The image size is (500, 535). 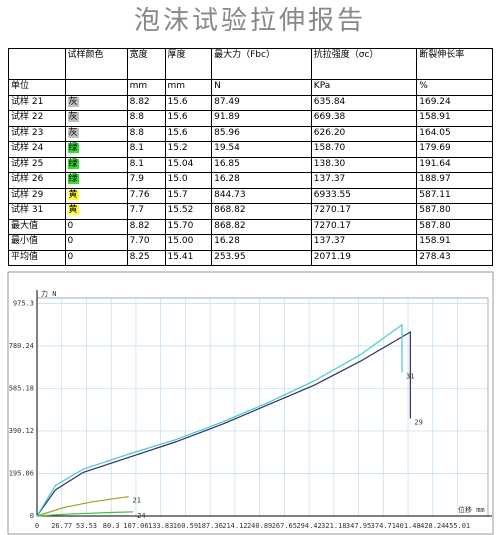 What do you see at coordinates (146, 226) in the screenshot?
I see `table-cell: 8.82` at bounding box center [146, 226].